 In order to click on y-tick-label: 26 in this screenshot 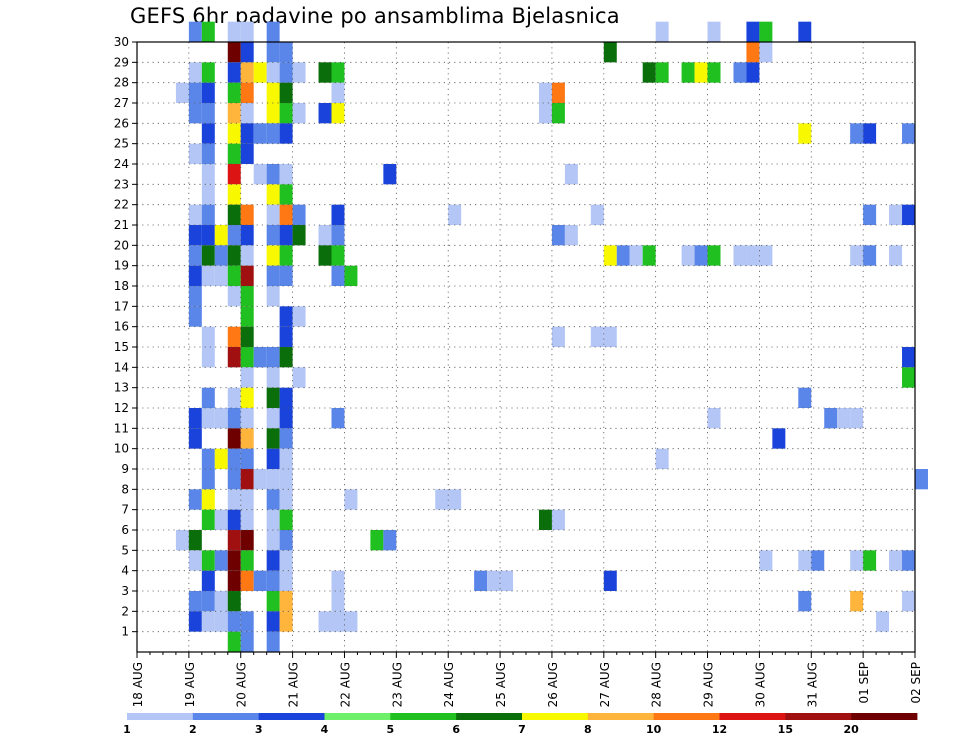, I will do `click(121, 123)`.